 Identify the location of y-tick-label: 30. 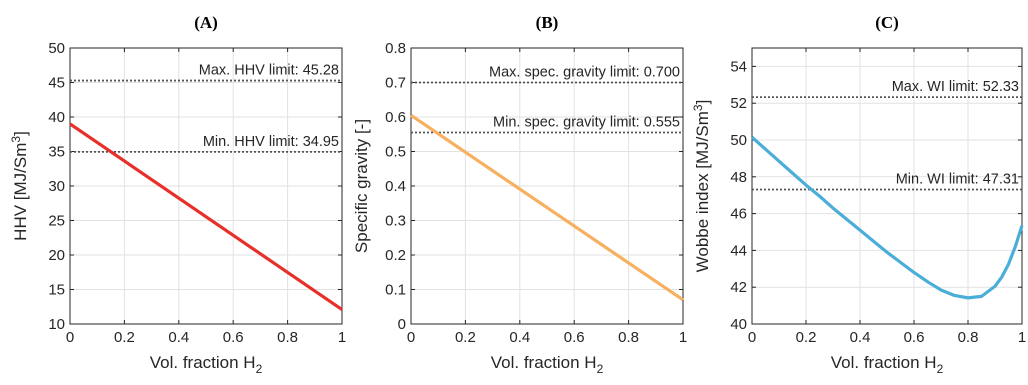
(56, 186).